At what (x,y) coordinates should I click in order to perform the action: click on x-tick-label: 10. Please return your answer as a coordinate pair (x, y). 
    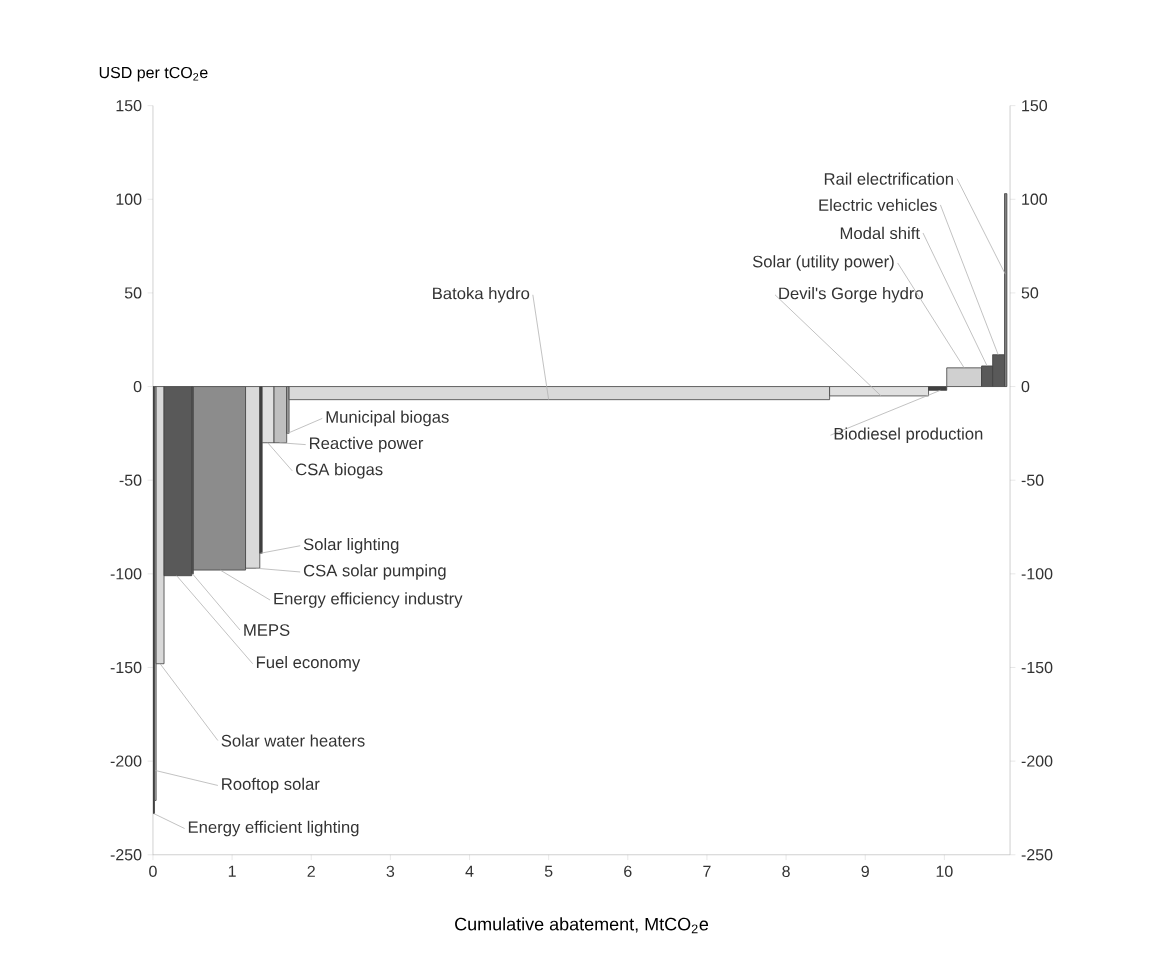
    Looking at the image, I should click on (944, 871).